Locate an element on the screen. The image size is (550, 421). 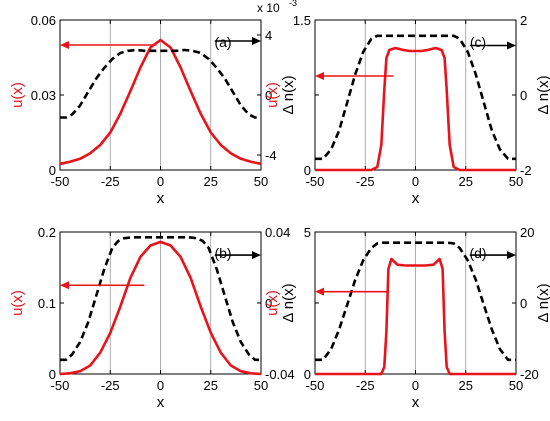
y-right-tick-label: -0.04 is located at coordinates (280, 374).